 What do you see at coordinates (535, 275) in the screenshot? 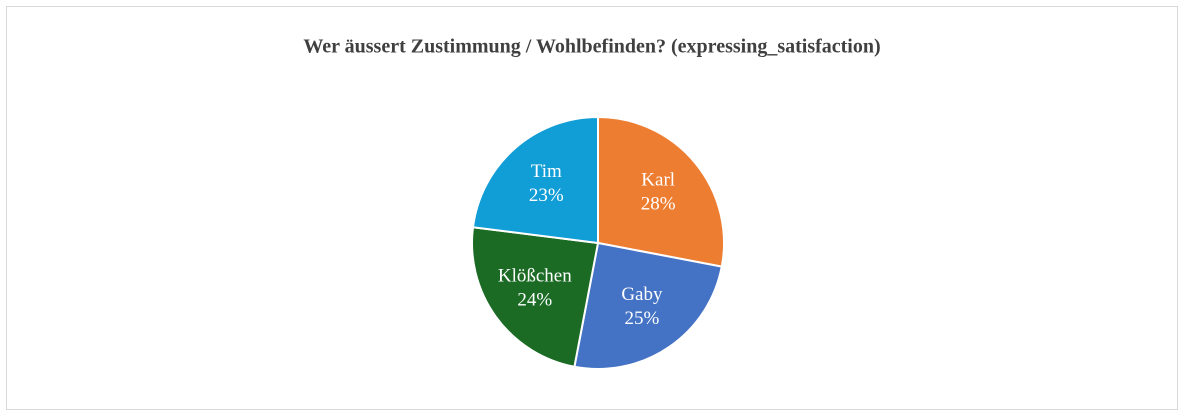
I see `slice-label: Klößchen` at bounding box center [535, 275].